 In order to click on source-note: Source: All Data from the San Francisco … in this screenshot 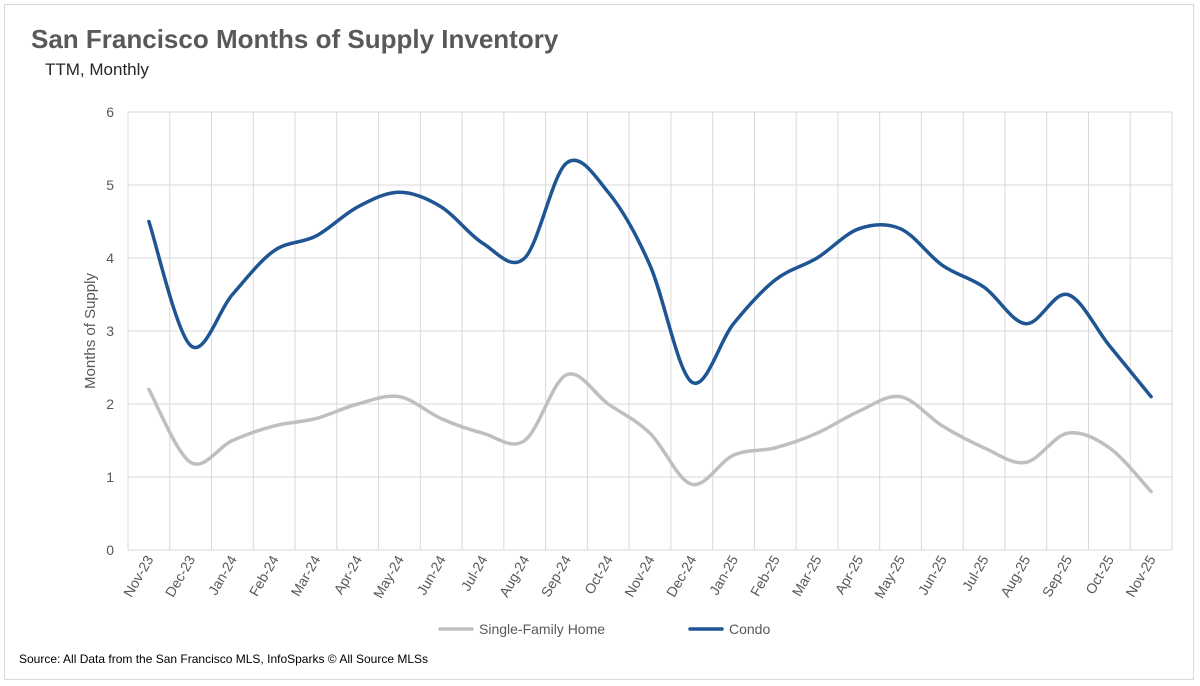, I will do `click(224, 659)`.